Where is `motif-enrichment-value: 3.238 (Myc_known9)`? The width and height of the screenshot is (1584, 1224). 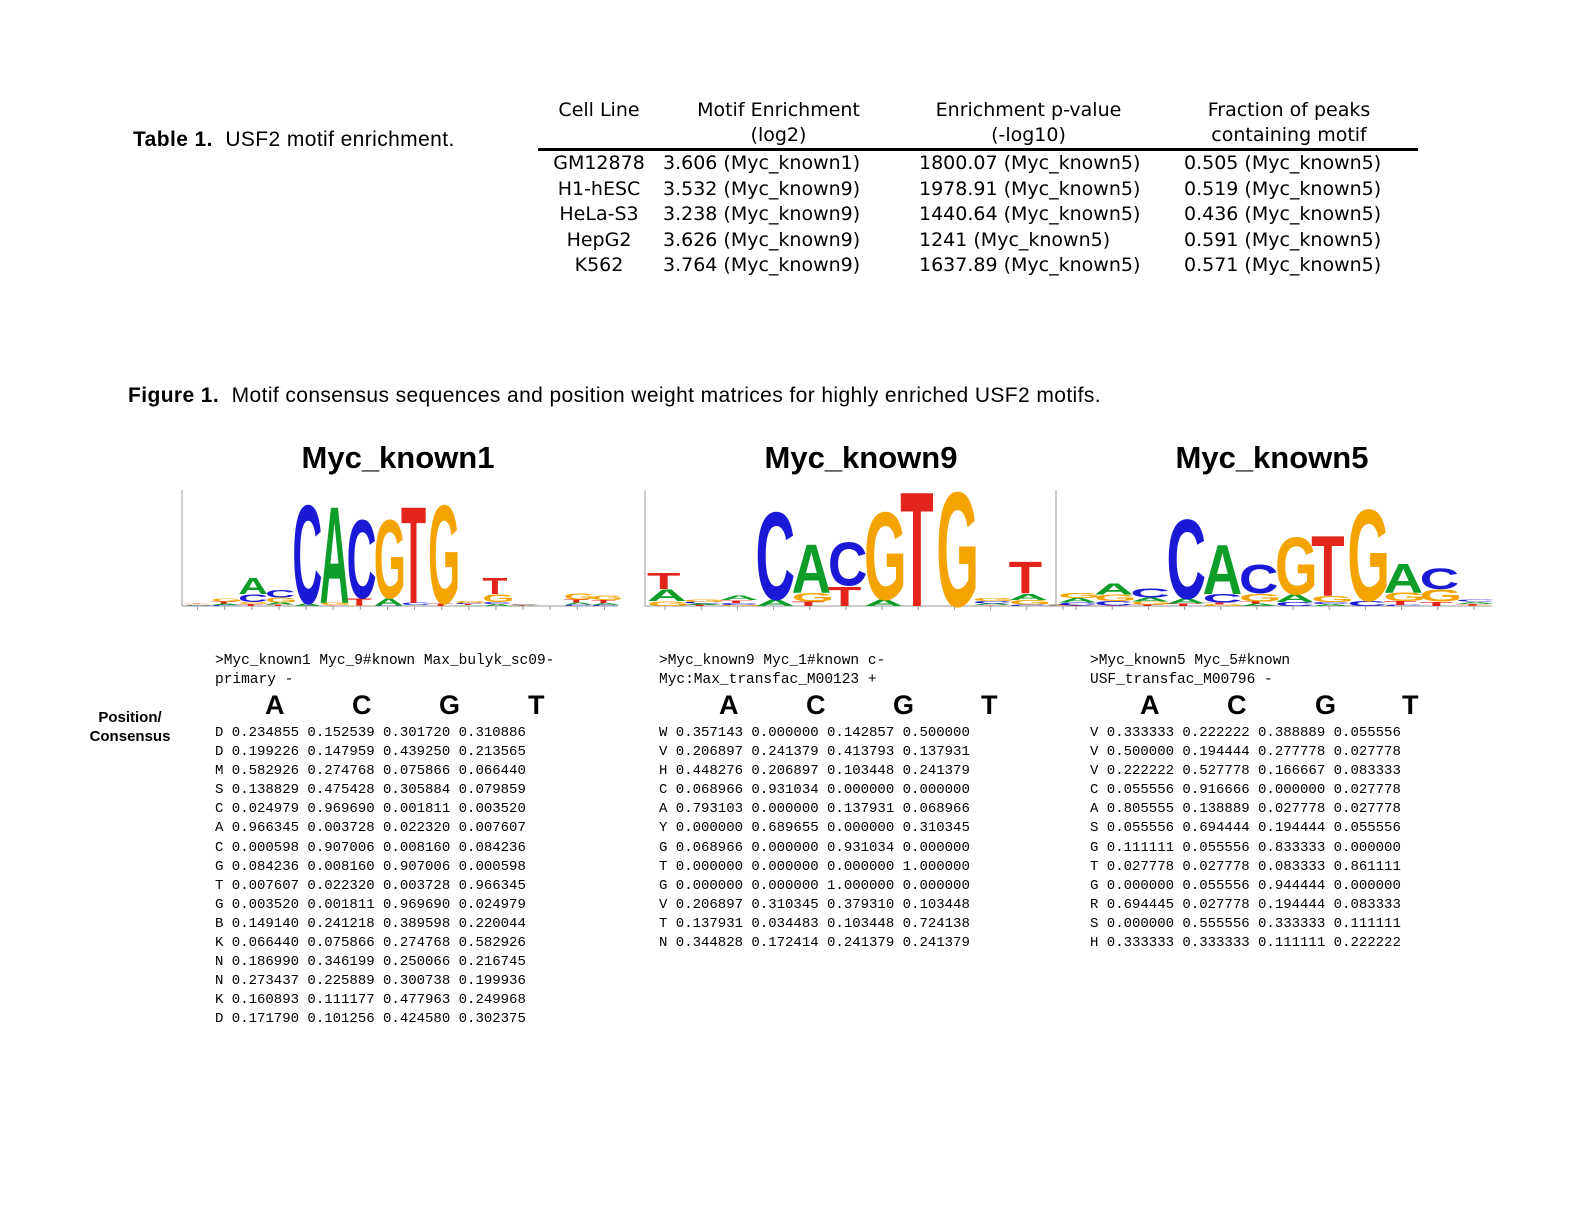
motif-enrichment-value: 3.238 (Myc_known9) is located at coordinates (762, 214).